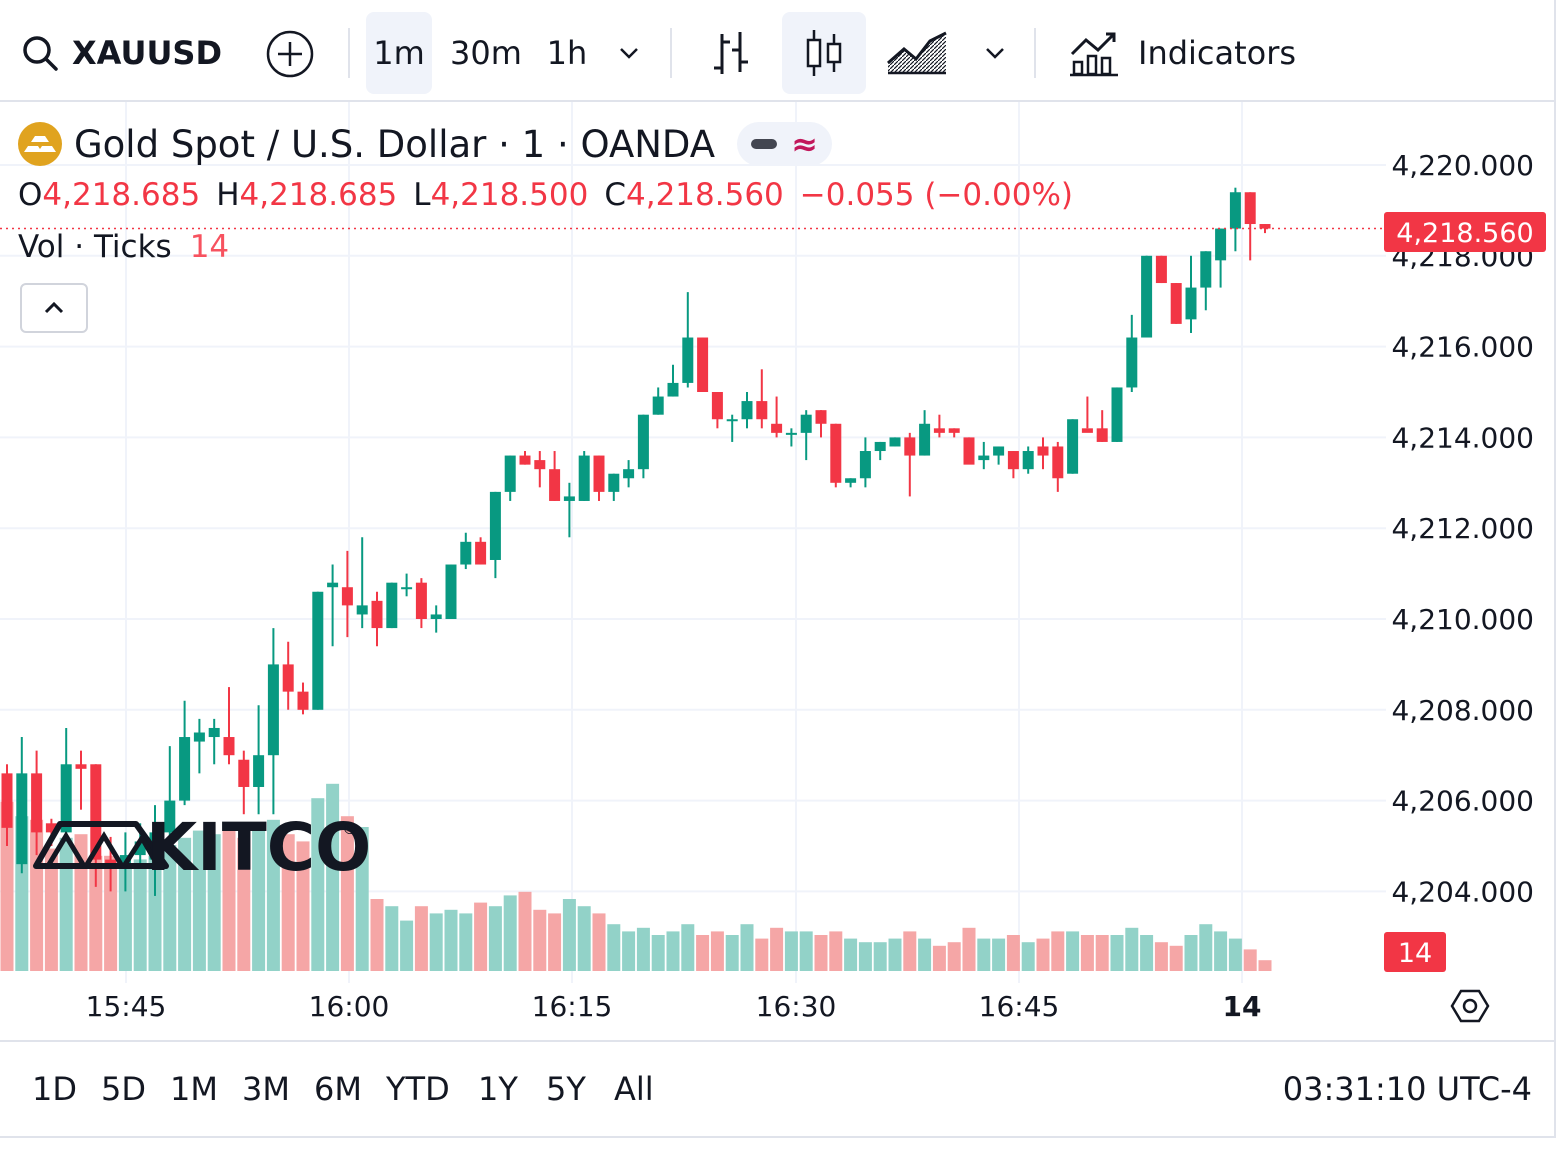 Image resolution: width=1558 pixels, height=1149 pixels. I want to click on price-tick-label: 4,212.000, so click(1462, 528).